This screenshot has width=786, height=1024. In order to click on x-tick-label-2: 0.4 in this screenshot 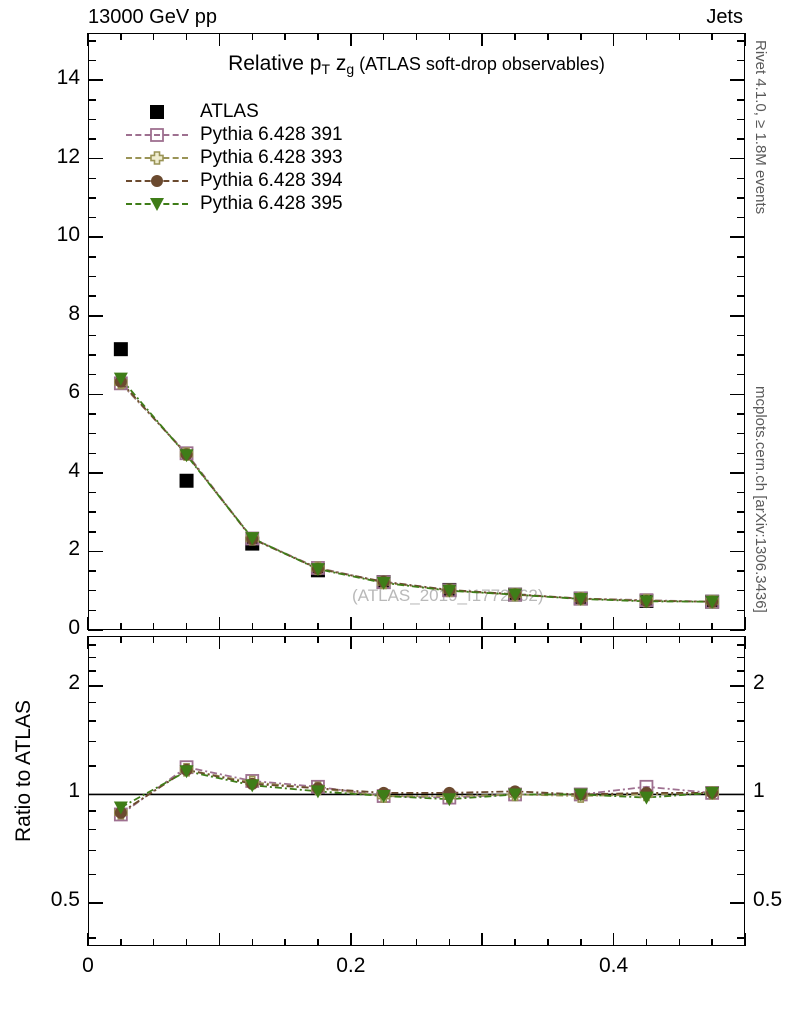, I will do `click(613, 965)`.